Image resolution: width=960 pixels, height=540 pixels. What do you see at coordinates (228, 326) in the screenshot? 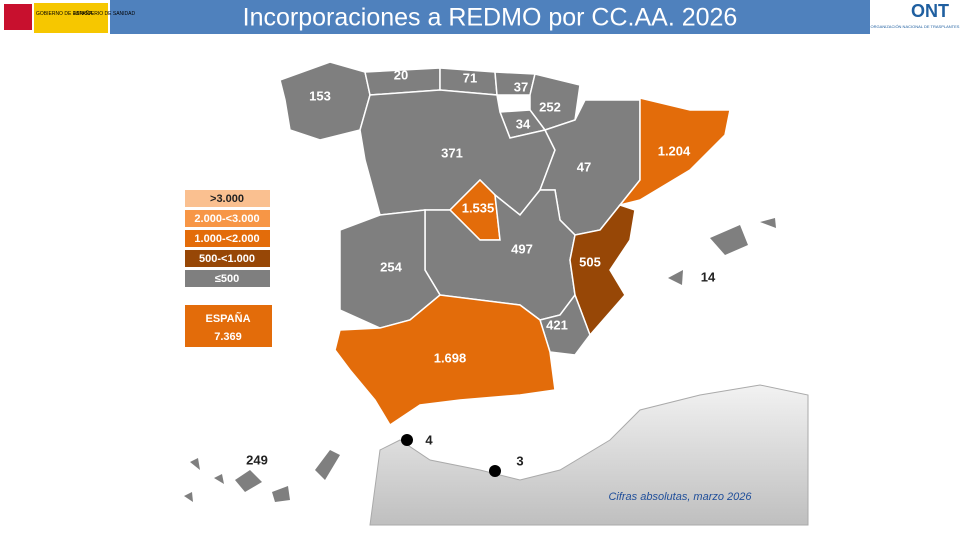
I see `total-box` at bounding box center [228, 326].